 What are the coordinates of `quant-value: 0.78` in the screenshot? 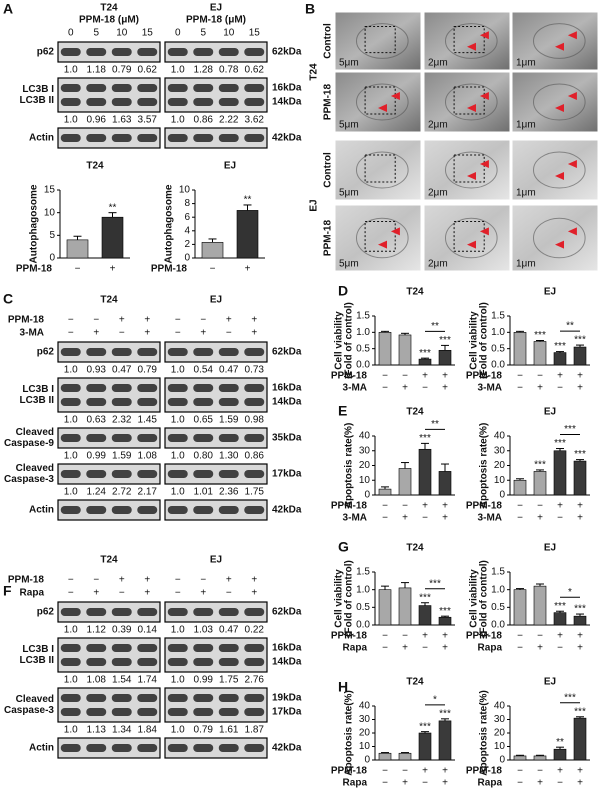 It's located at (229, 70).